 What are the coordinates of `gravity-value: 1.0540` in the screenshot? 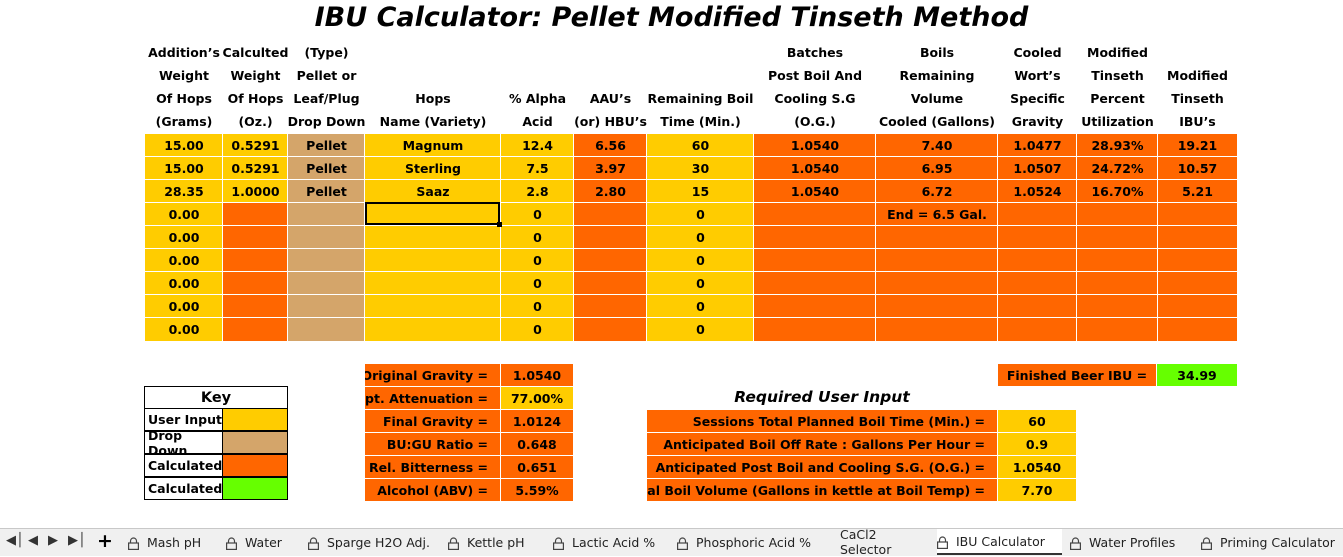 It's located at (537, 375).